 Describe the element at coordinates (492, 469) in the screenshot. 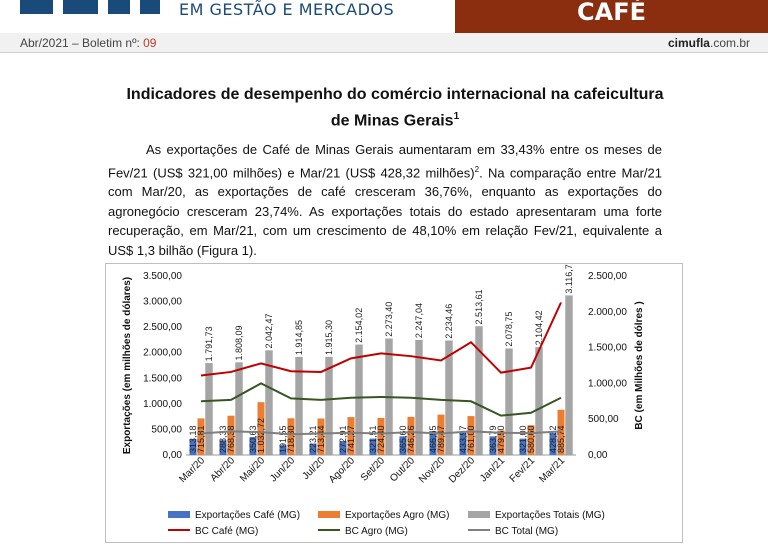

I see `x-tick-label: Jan/21` at that location.